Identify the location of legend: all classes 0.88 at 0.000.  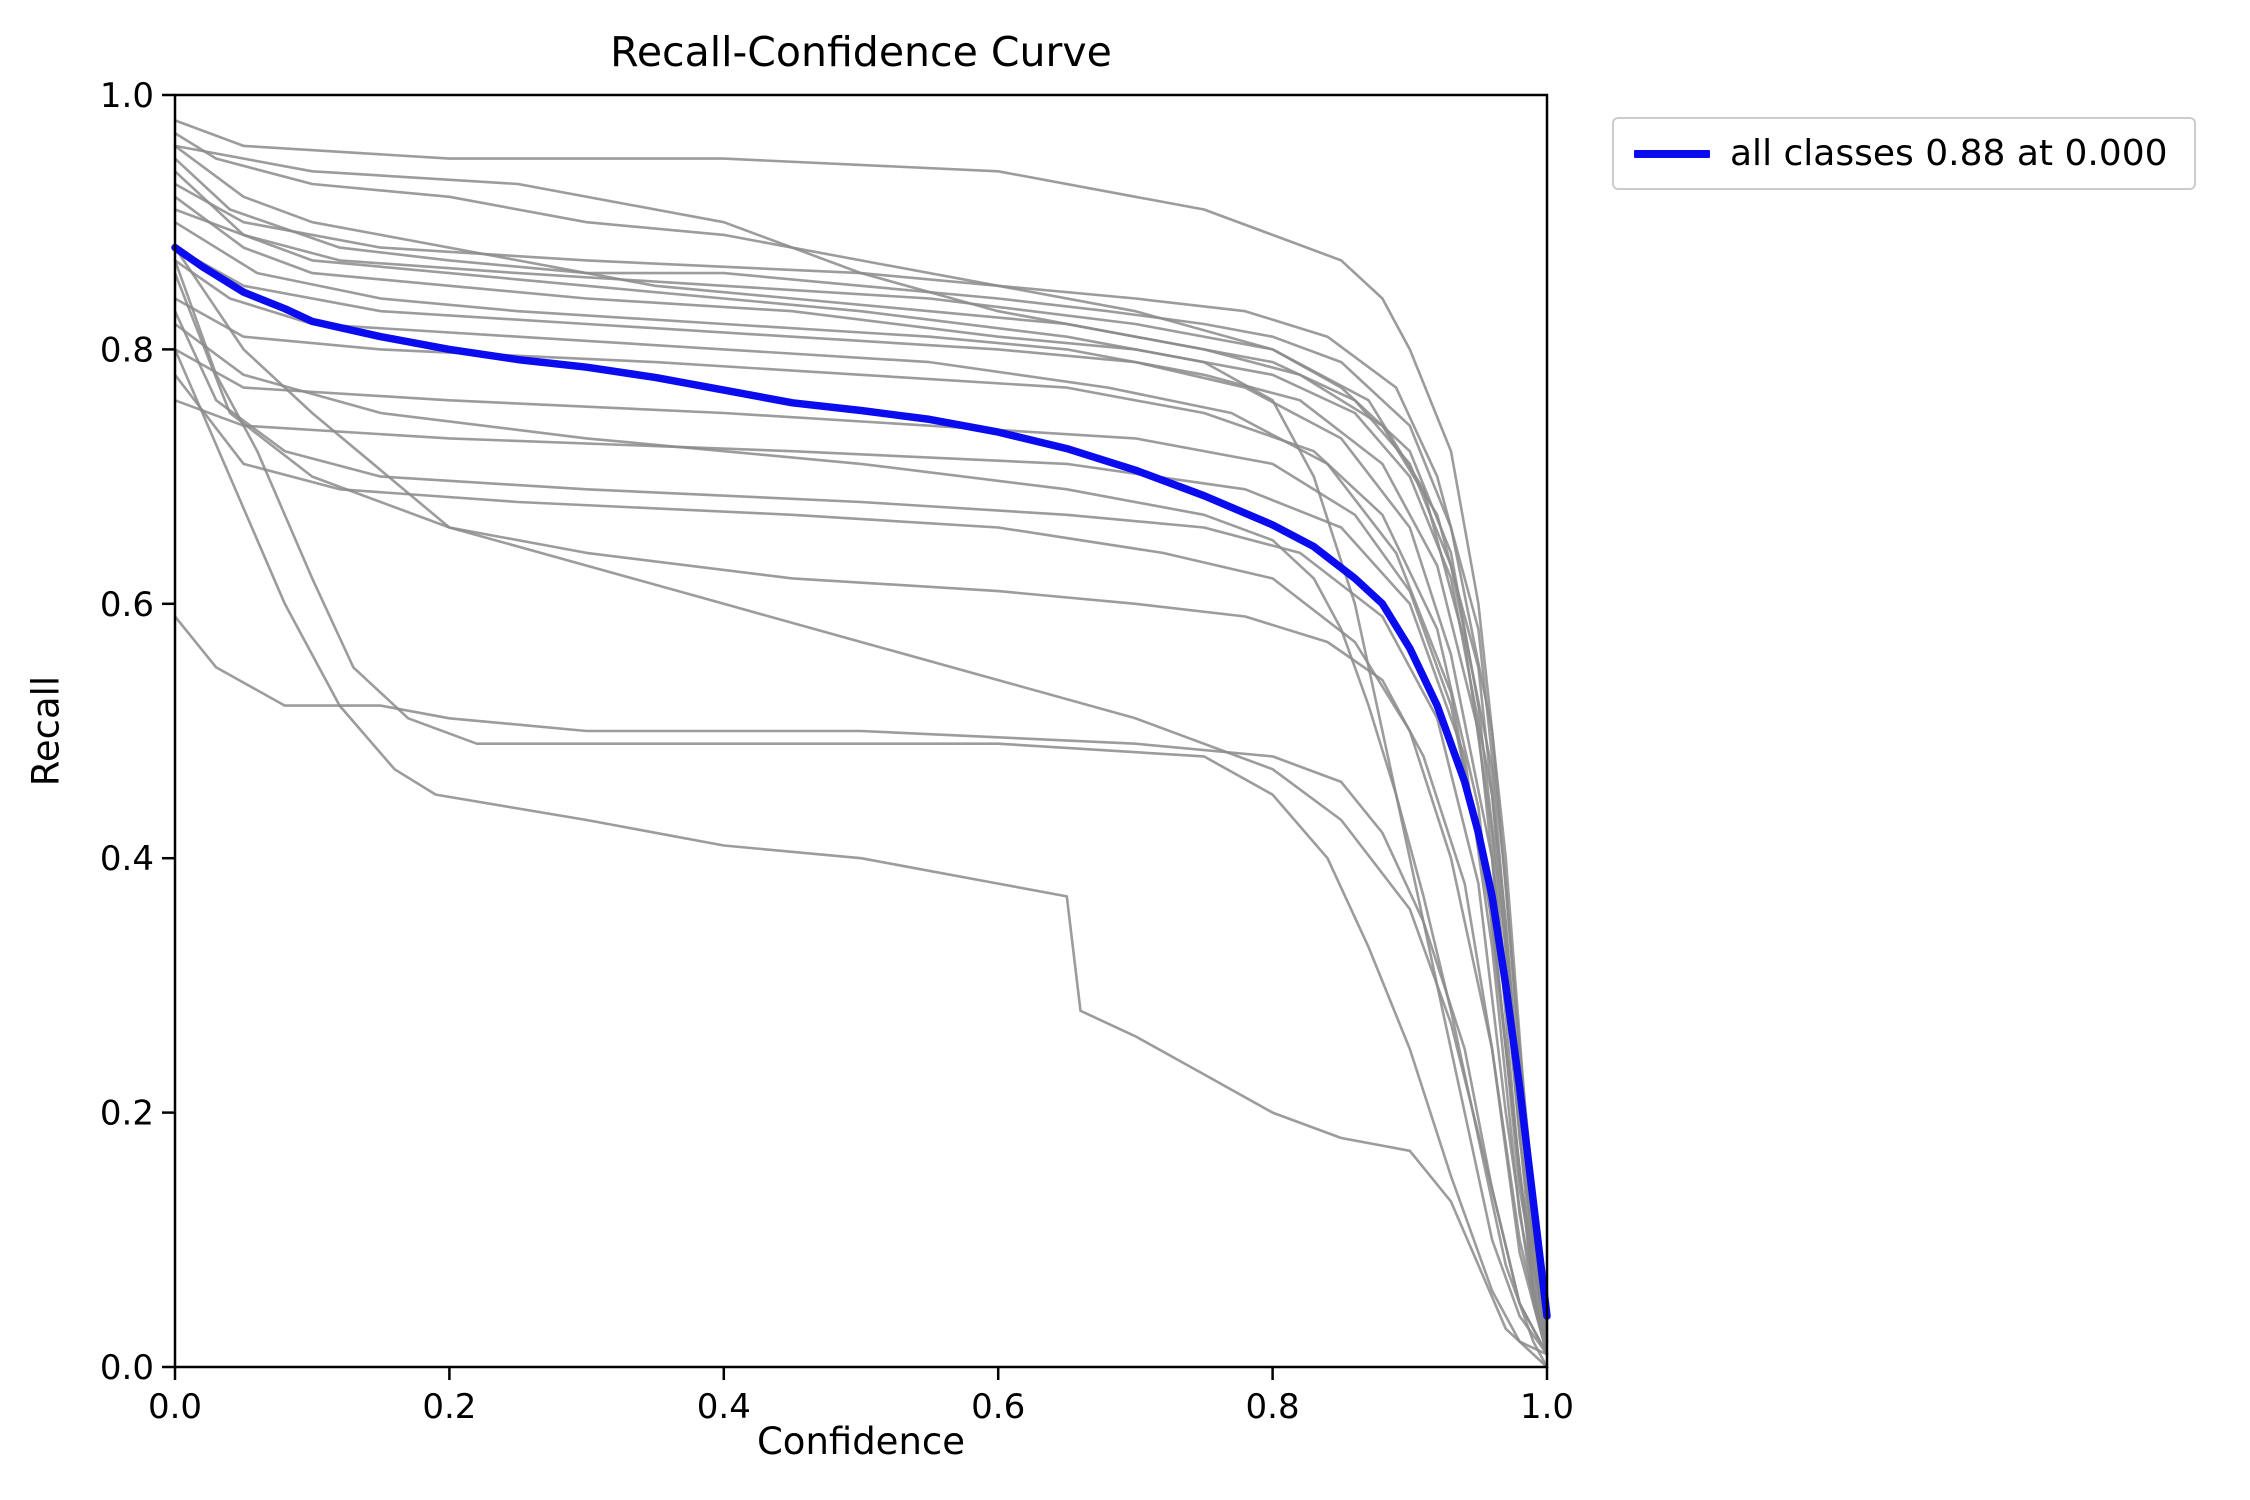
(1904, 153).